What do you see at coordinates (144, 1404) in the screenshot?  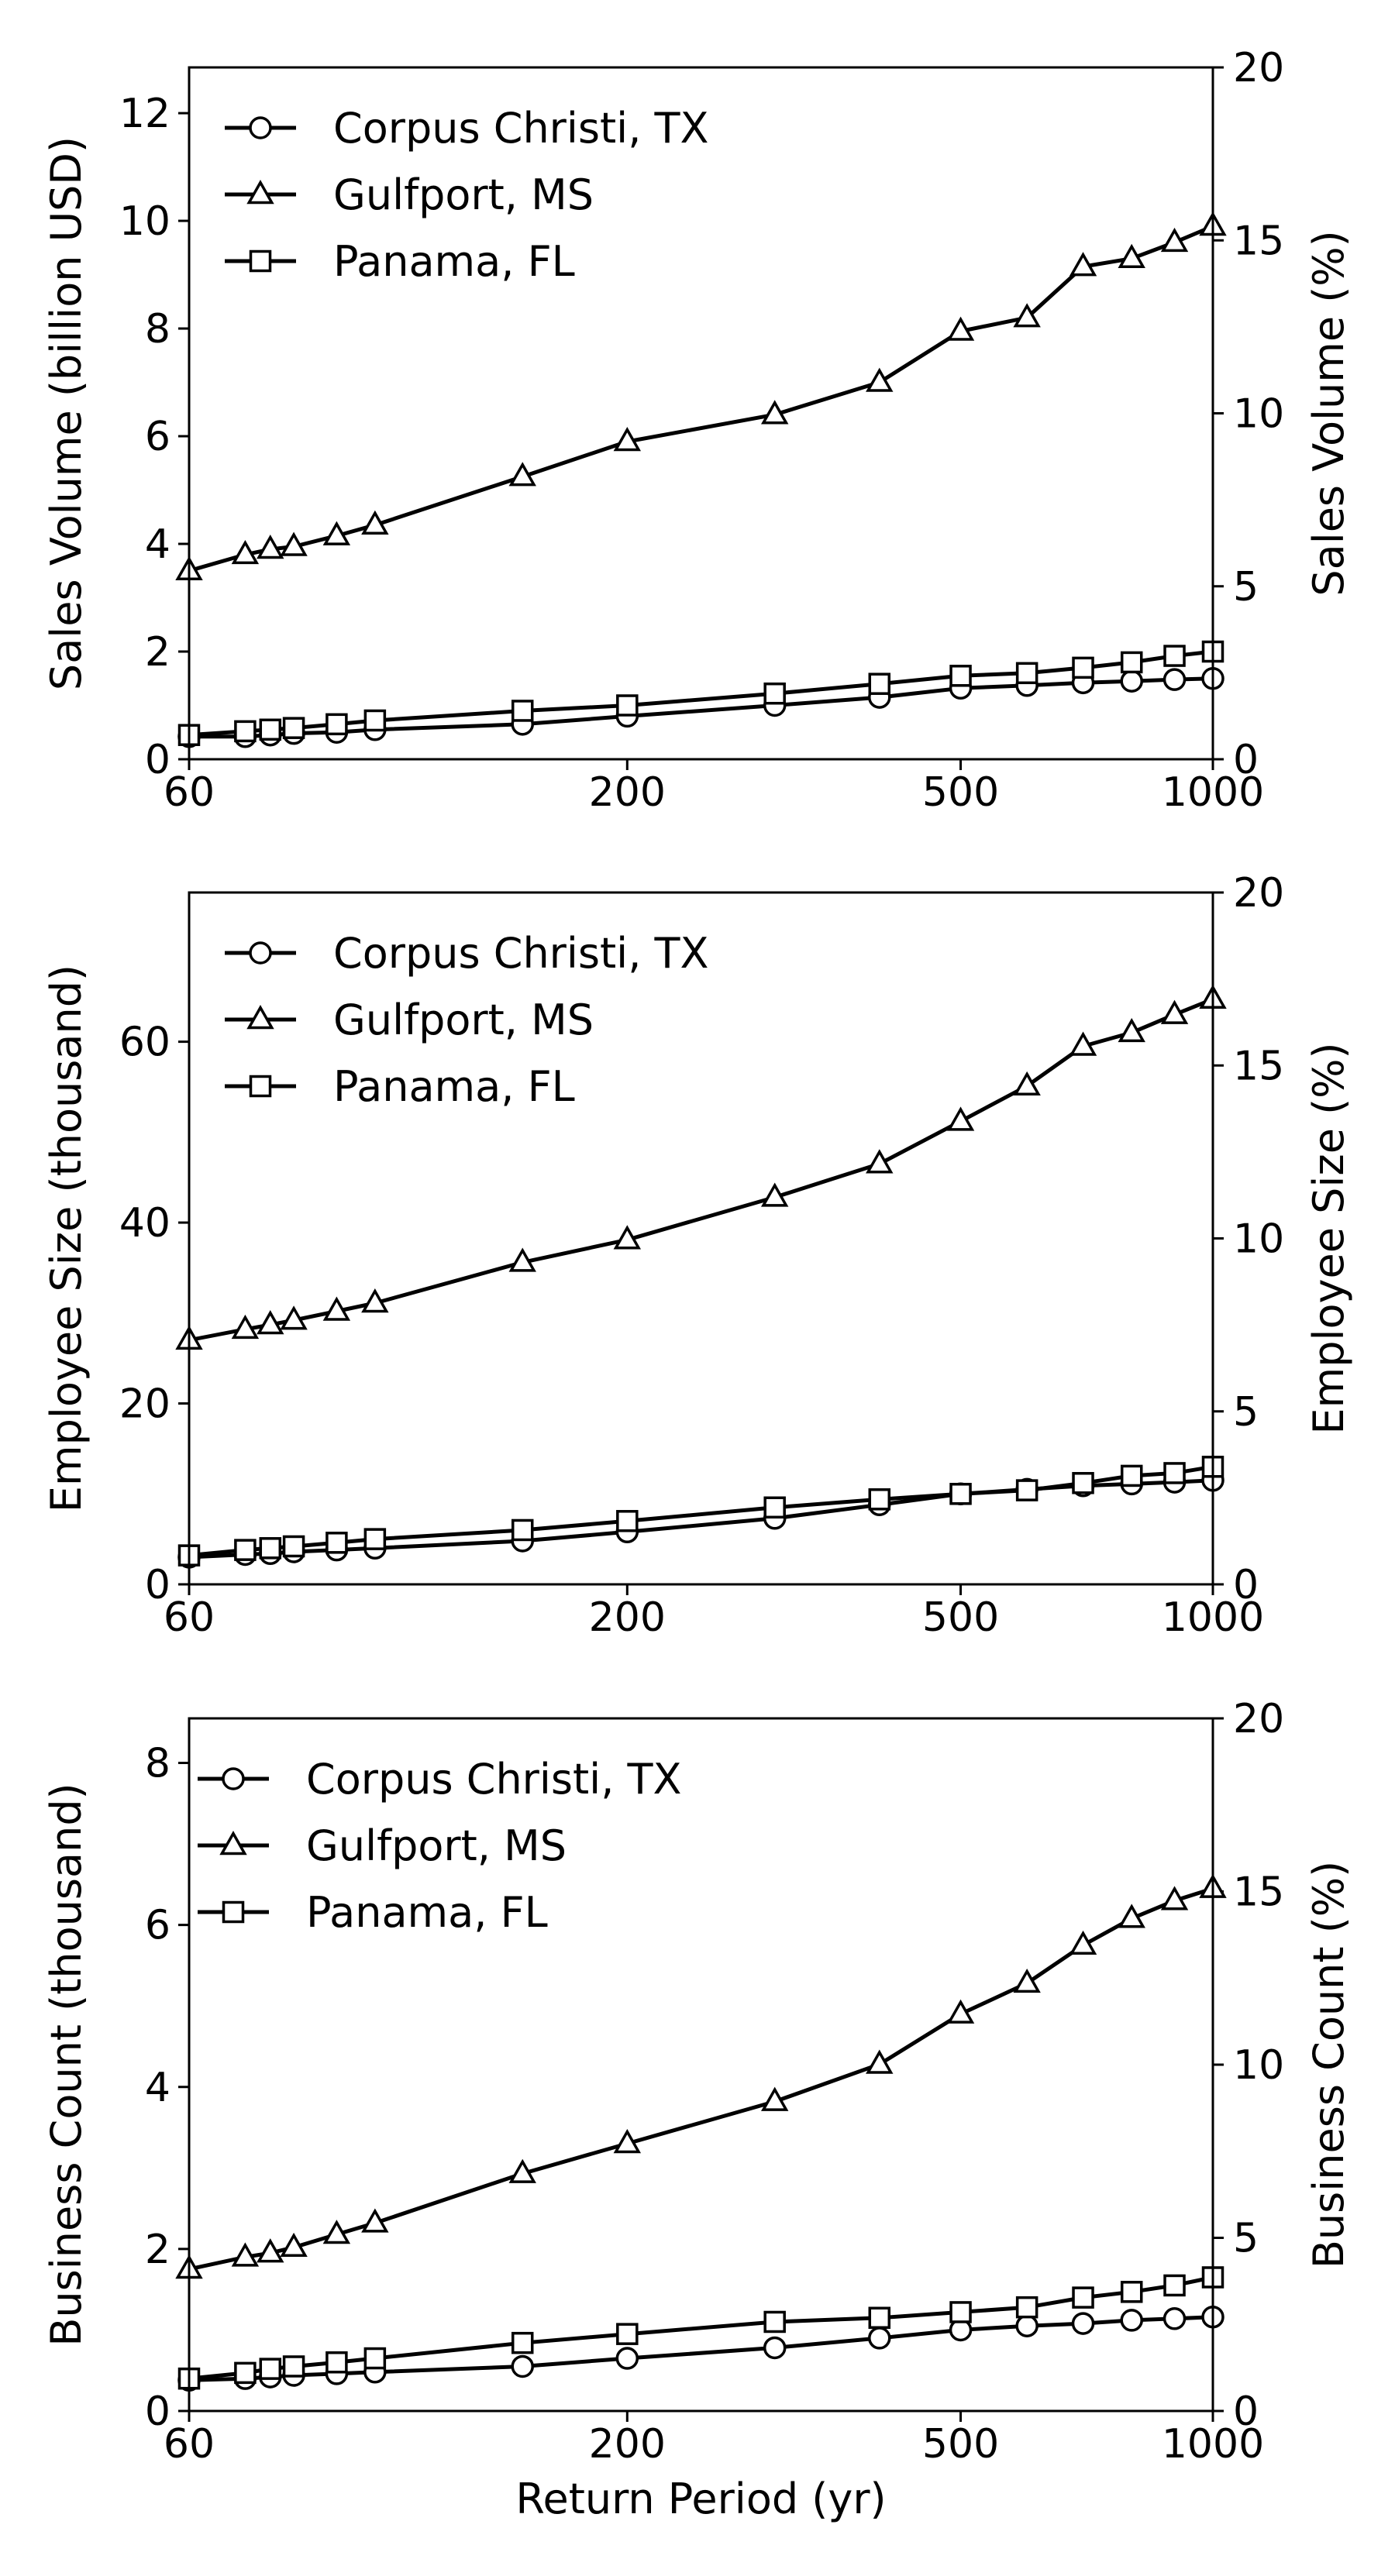 I see `y-tick-label: 20` at bounding box center [144, 1404].